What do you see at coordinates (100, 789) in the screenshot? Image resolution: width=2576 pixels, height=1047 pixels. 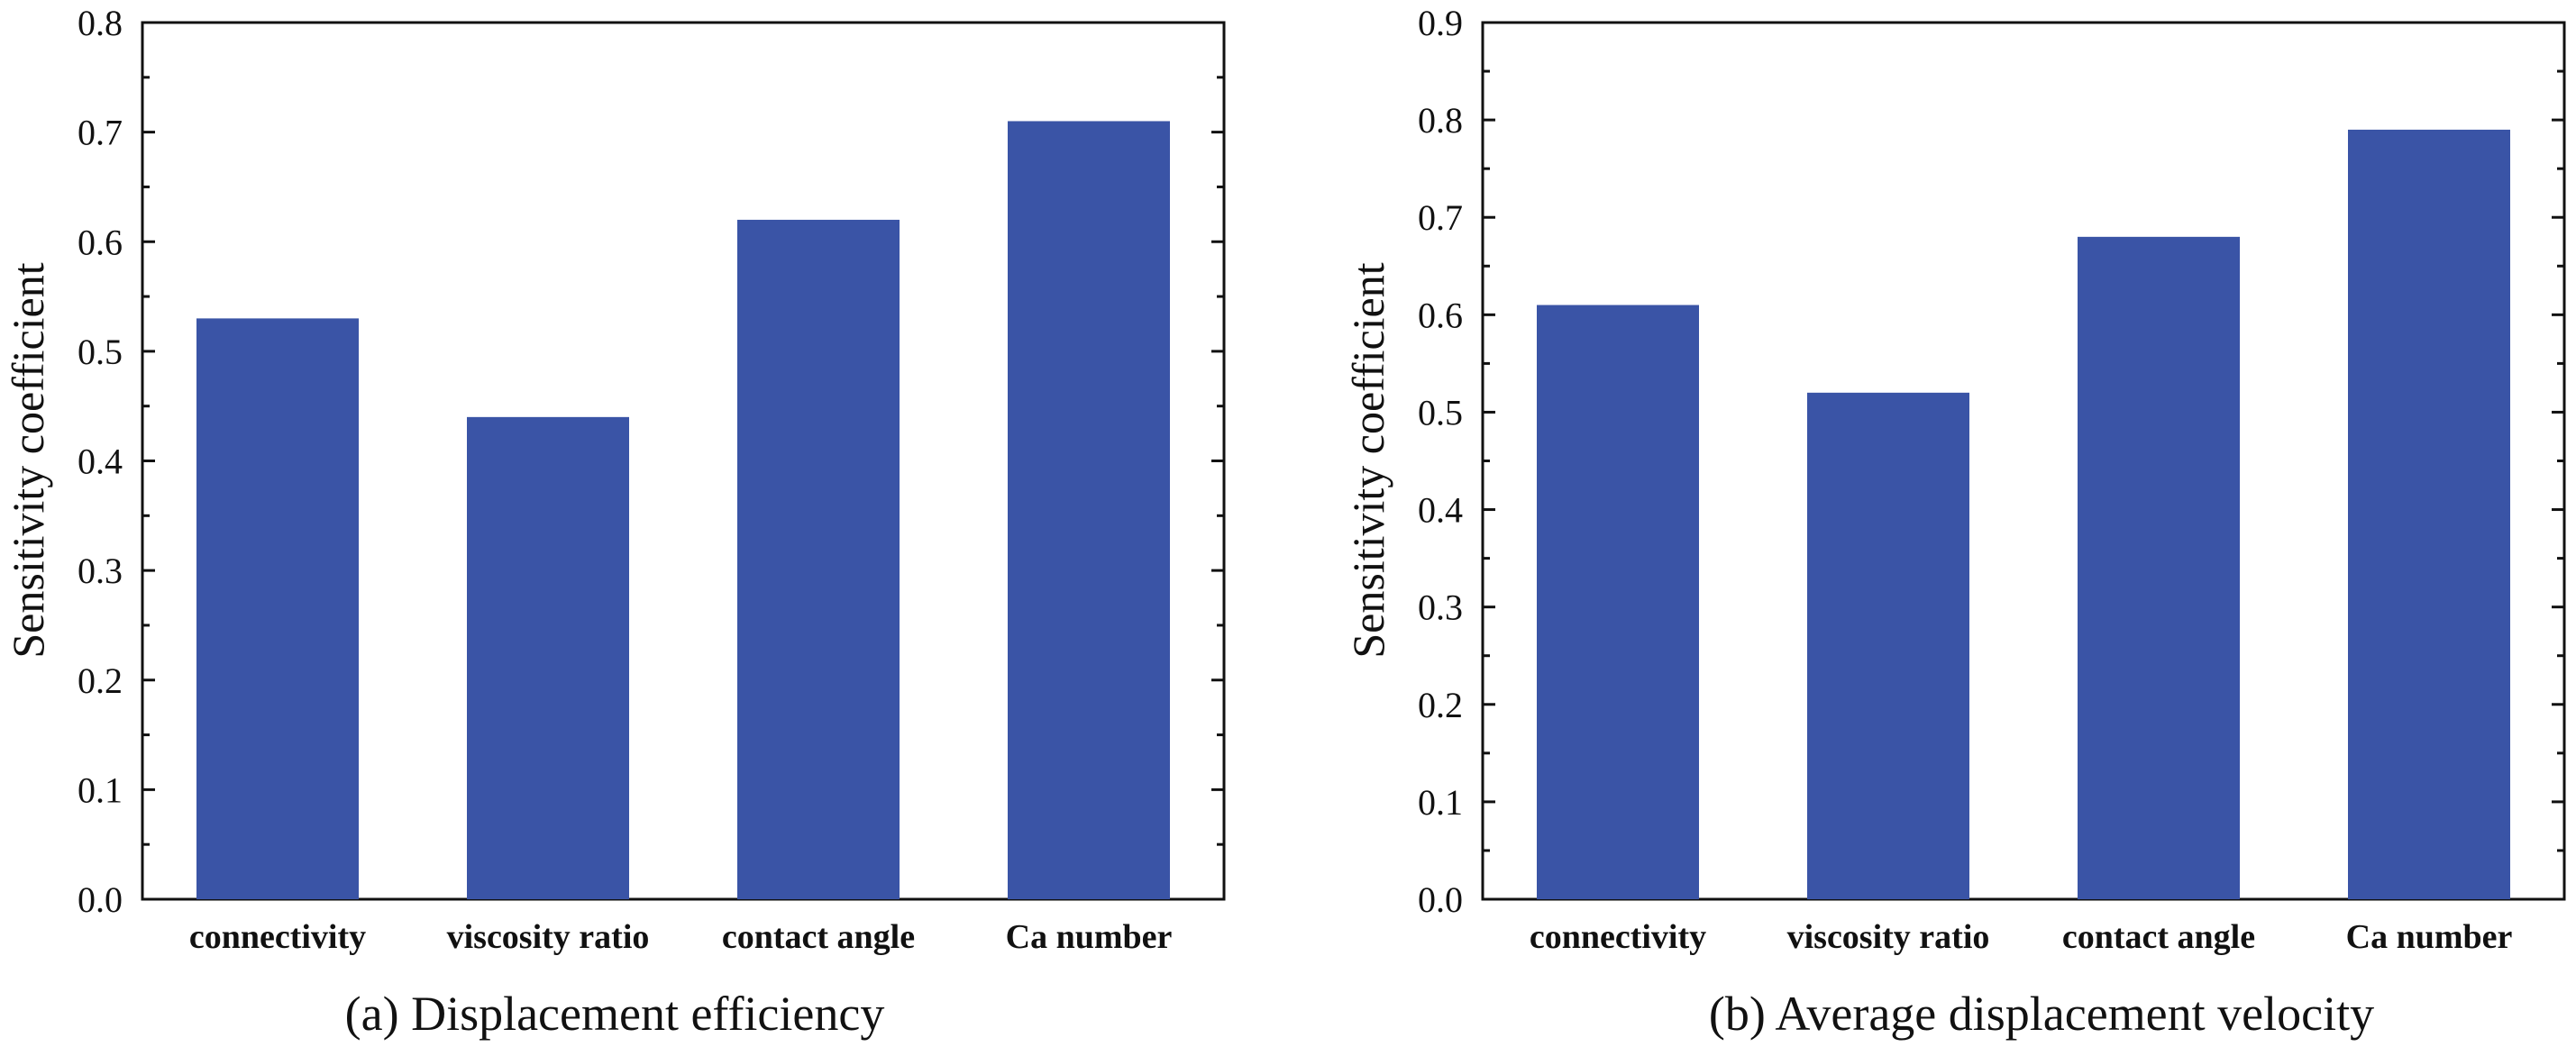 I see `chart-a-ytick-label: 0.1` at bounding box center [100, 789].